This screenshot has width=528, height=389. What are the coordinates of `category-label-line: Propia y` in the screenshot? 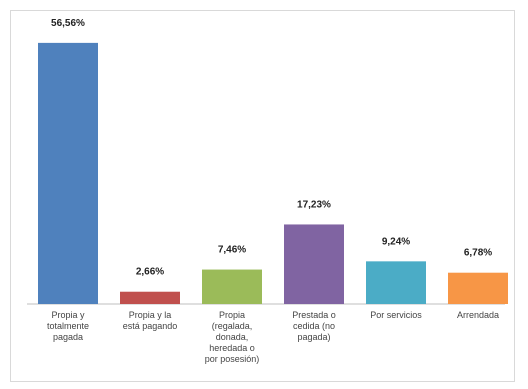 It's located at (68, 315).